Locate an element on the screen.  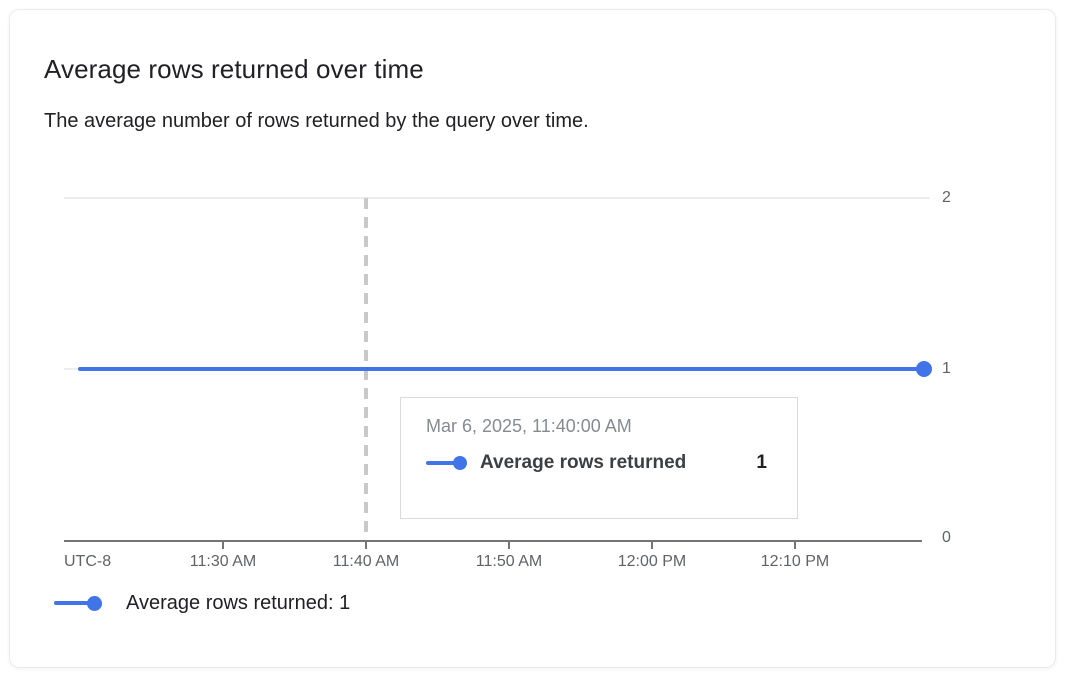
x-axis-line is located at coordinates (493, 541).